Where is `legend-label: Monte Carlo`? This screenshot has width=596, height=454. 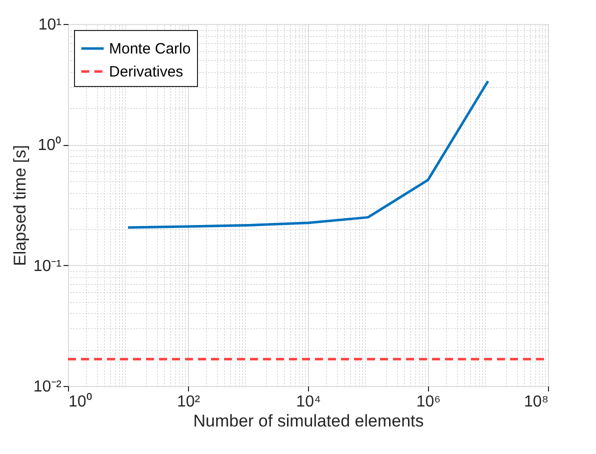 legend-label: Monte Carlo is located at coordinates (150, 49).